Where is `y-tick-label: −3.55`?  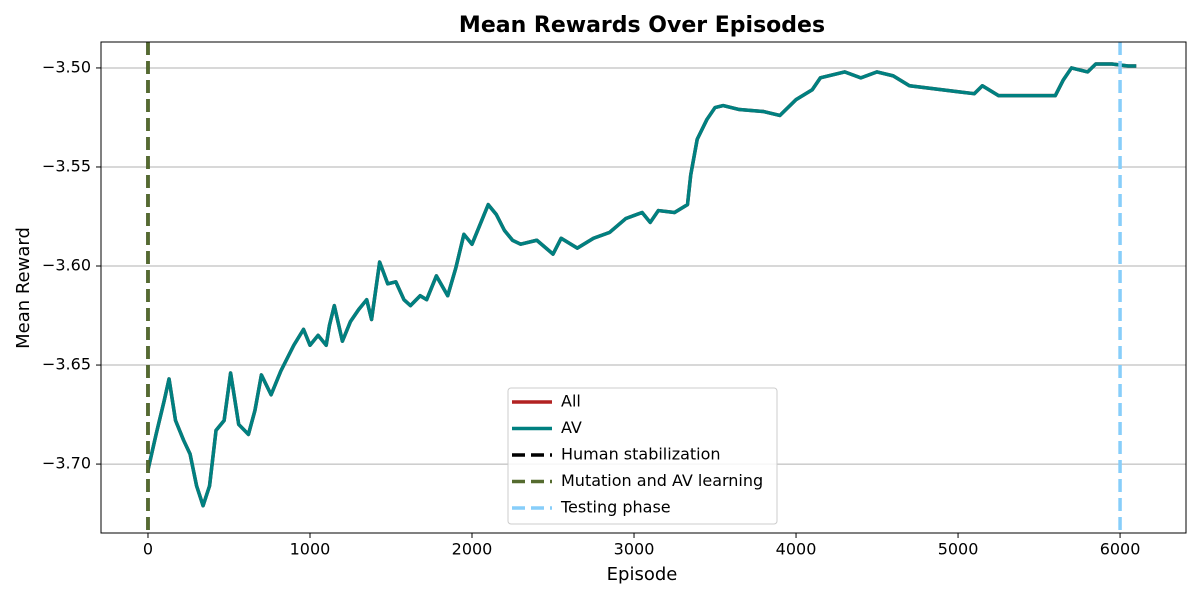
y-tick-label: −3.55 is located at coordinates (66, 165).